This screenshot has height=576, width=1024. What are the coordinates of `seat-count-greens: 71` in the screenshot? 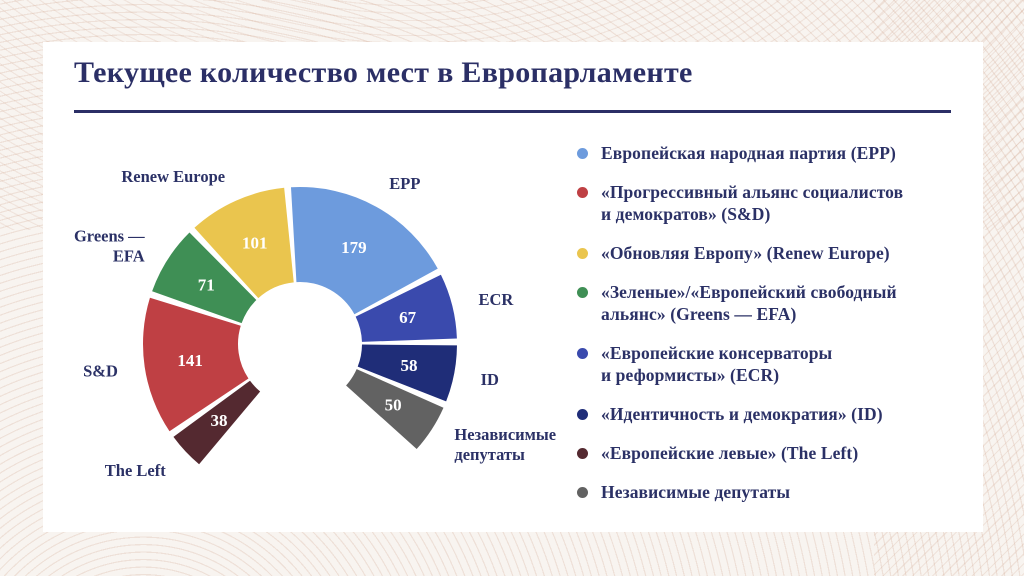 It's located at (206, 284).